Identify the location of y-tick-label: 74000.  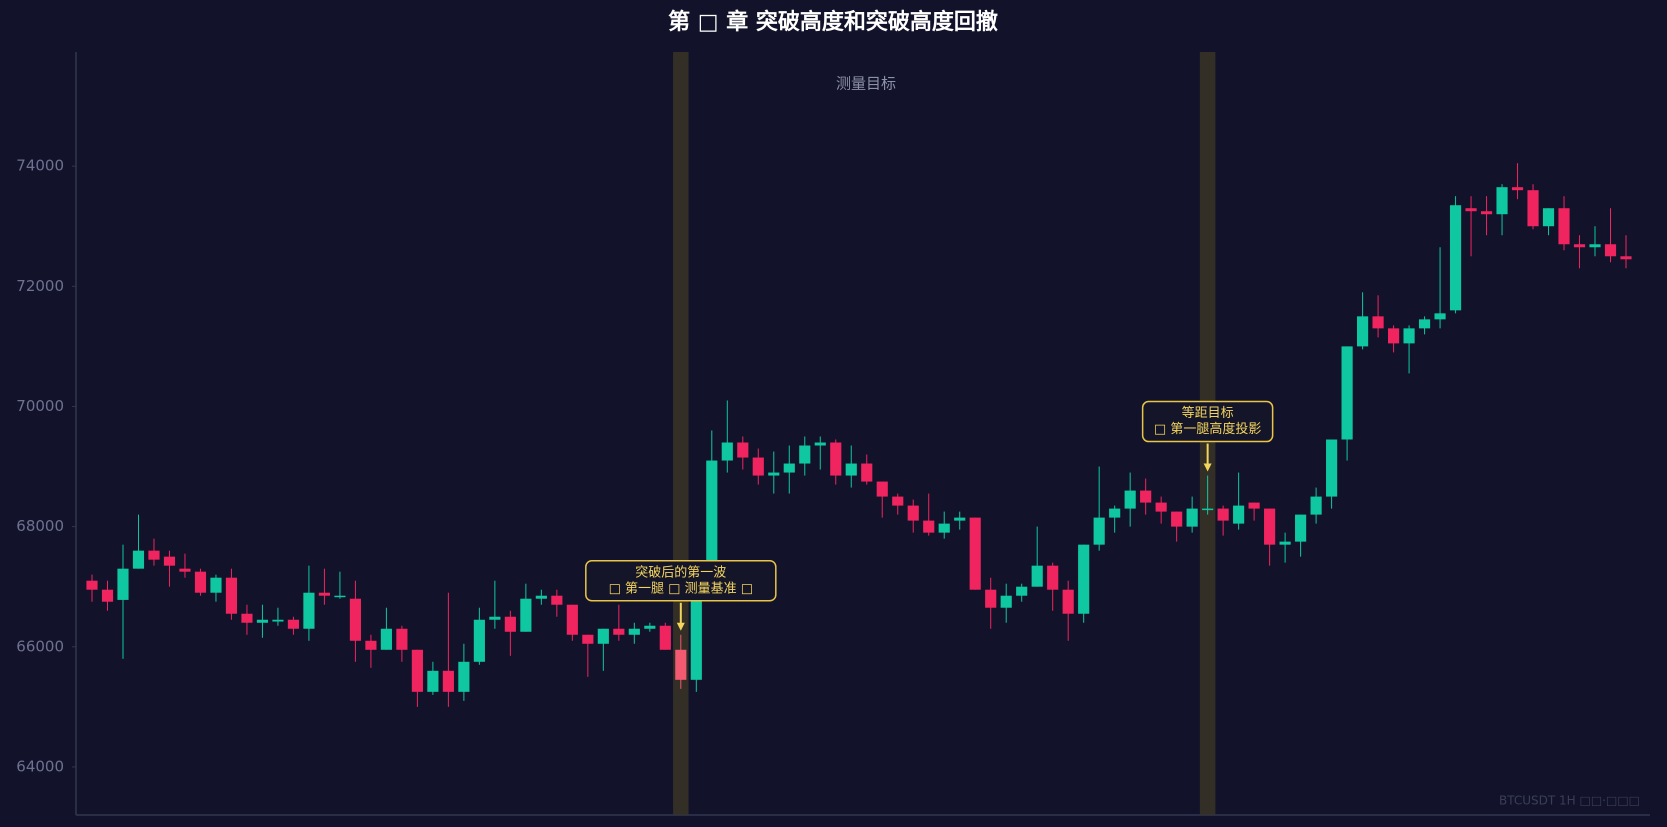
(40, 166).